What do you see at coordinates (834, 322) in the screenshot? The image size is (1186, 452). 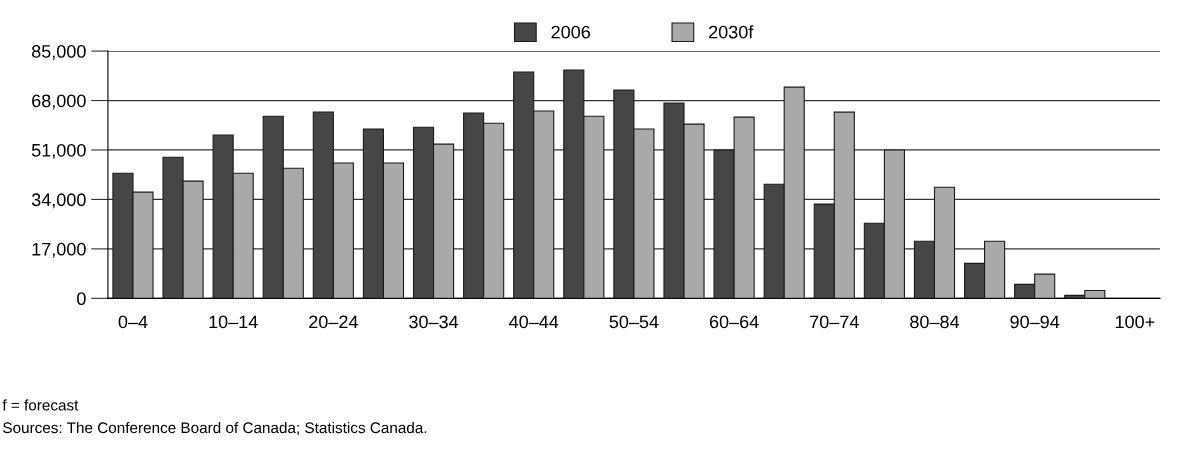 I see `x-tick-label: 70–74` at bounding box center [834, 322].